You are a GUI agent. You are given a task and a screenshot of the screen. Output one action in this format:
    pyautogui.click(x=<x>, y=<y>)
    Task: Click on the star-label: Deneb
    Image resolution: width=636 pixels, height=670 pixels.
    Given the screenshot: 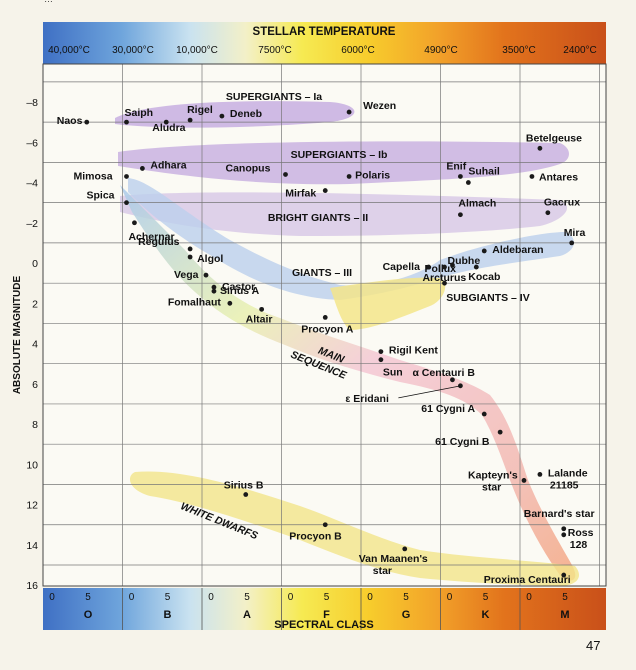 What is the action you would take?
    pyautogui.click(x=246, y=114)
    